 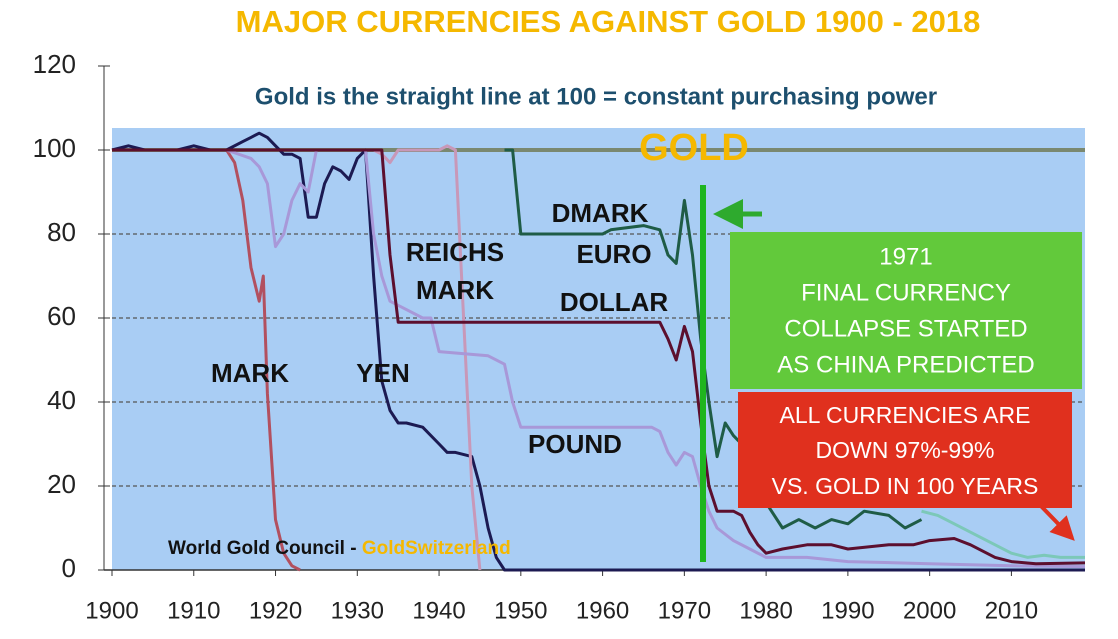 I want to click on series-label: EURO, so click(x=613, y=254).